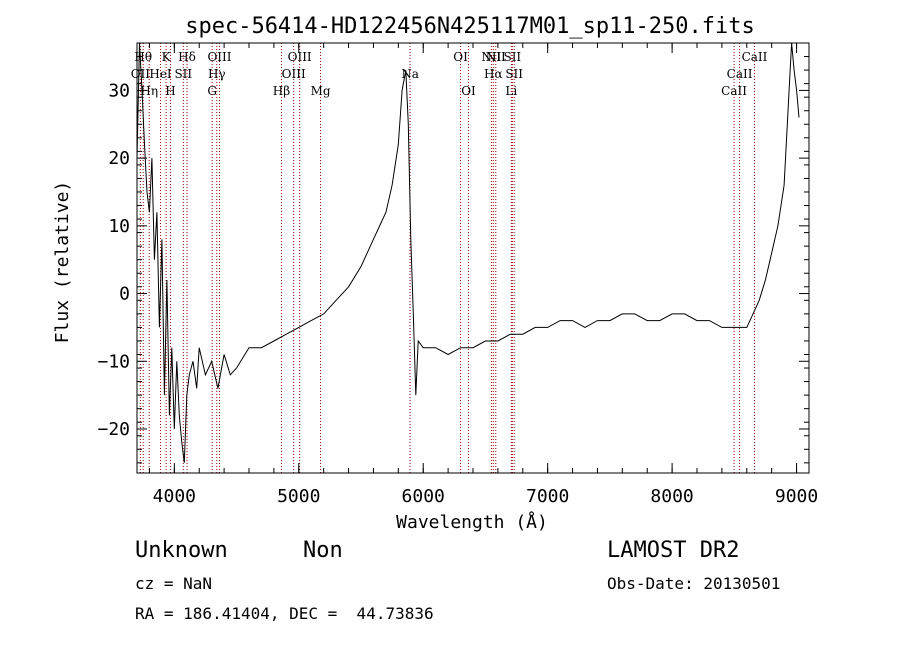 This screenshot has height=649, width=900. What do you see at coordinates (181, 550) in the screenshot?
I see `class-label: Unknown` at bounding box center [181, 550].